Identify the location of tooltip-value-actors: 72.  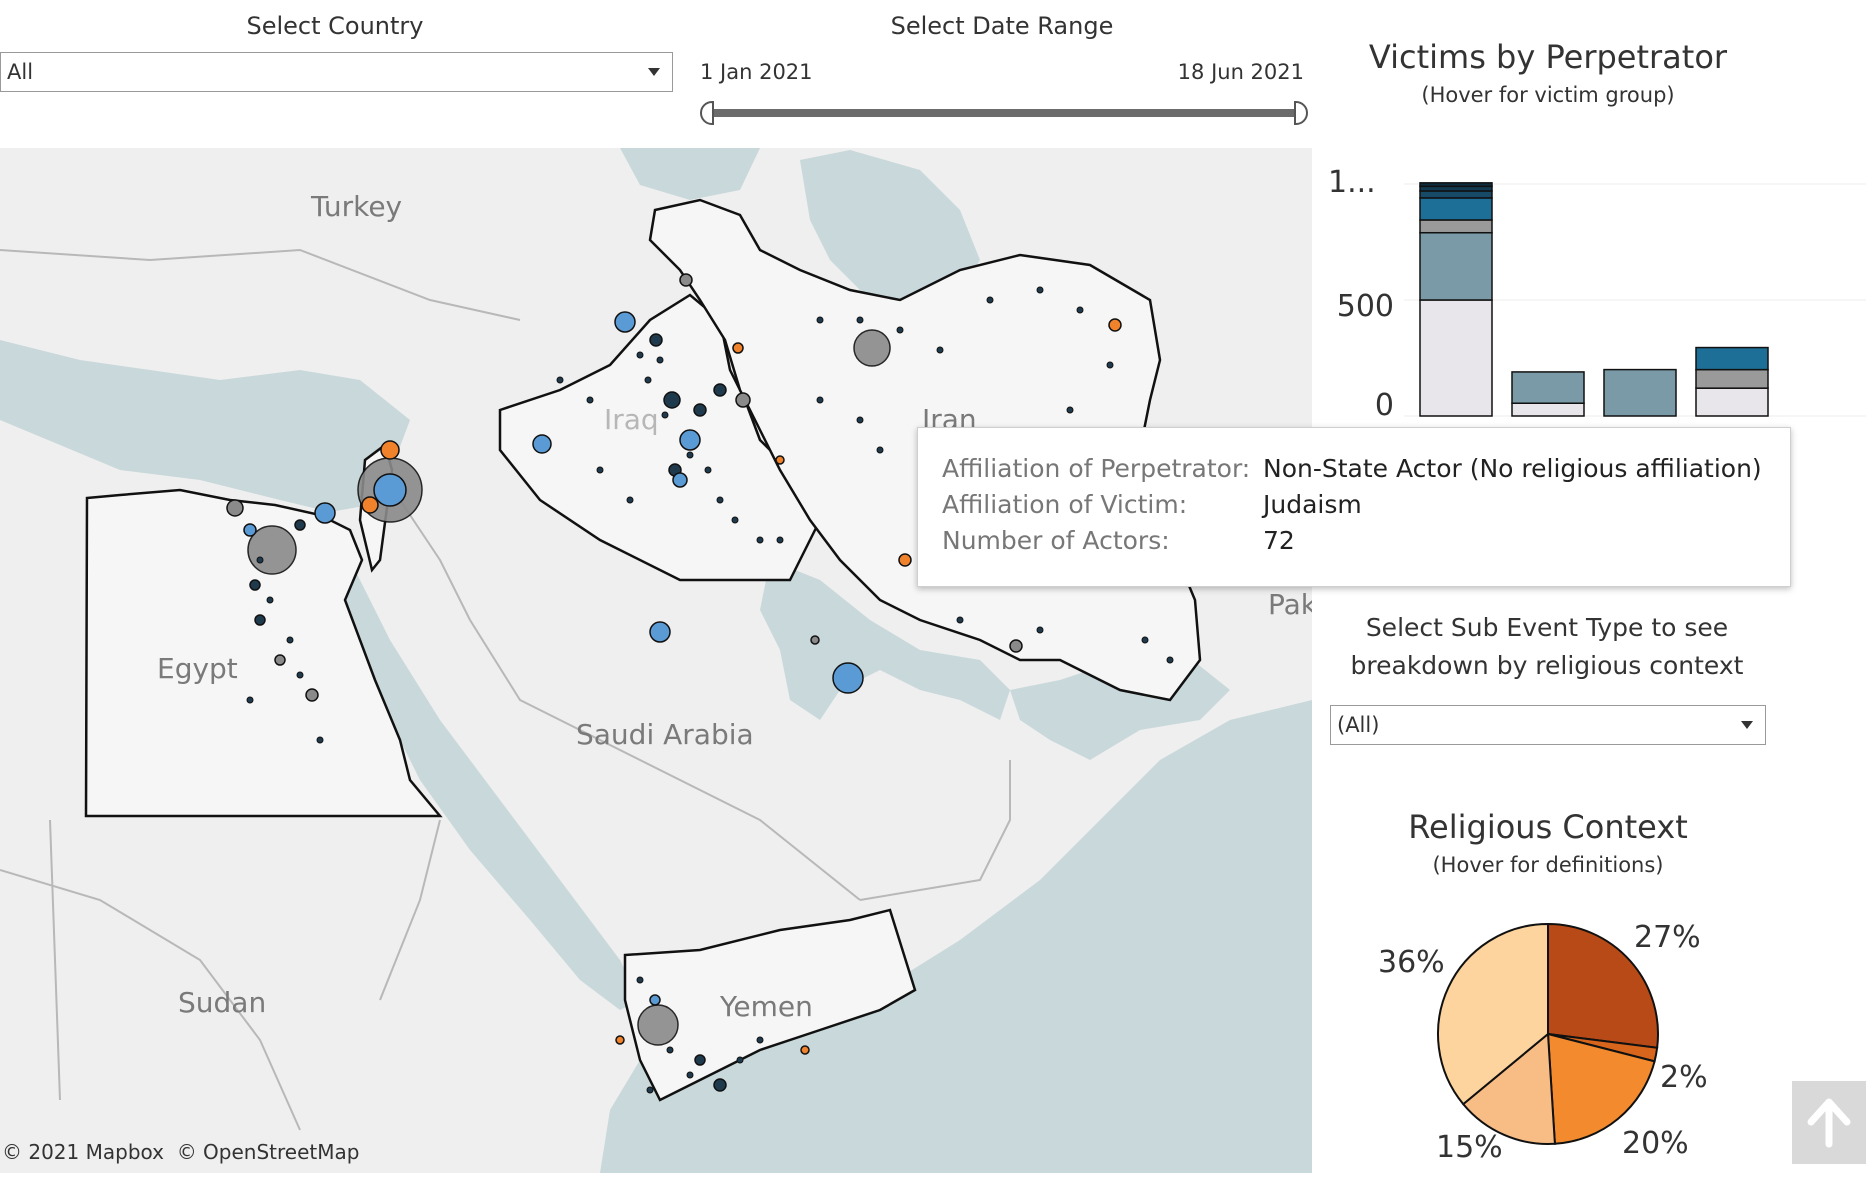
(1279, 540).